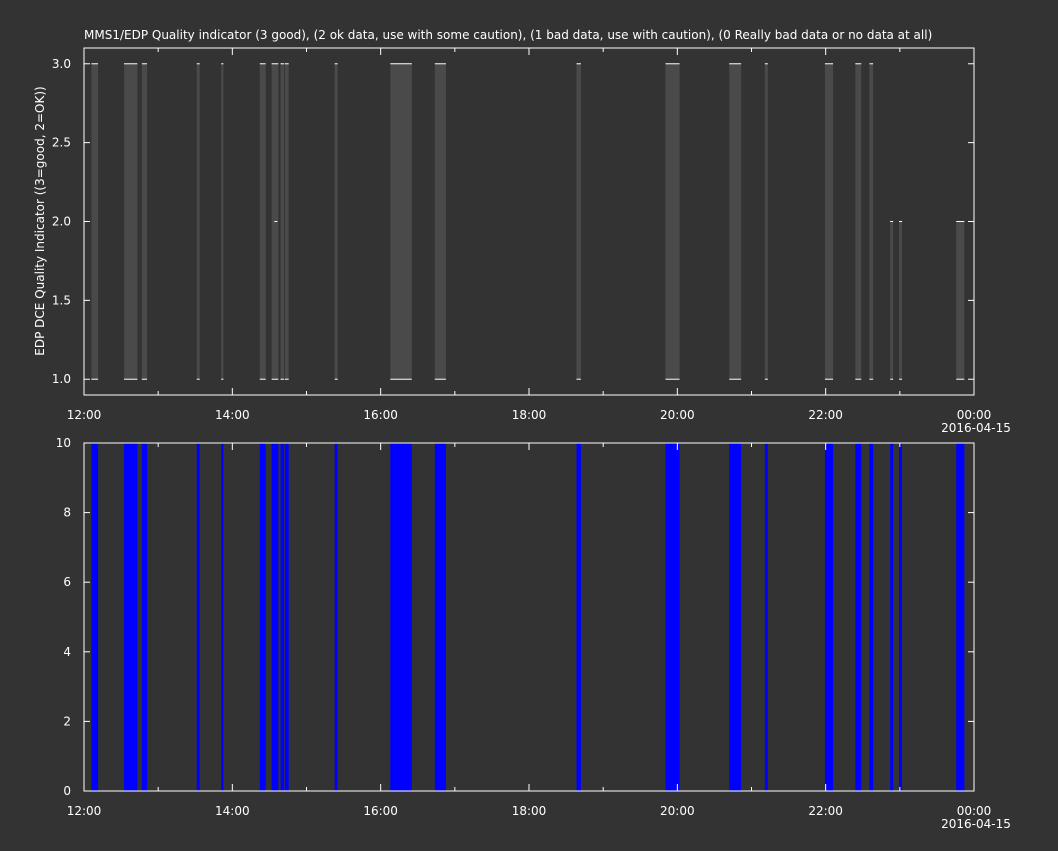 This screenshot has height=851, width=1058. What do you see at coordinates (67, 791) in the screenshot?
I see `y-tick-label: 0` at bounding box center [67, 791].